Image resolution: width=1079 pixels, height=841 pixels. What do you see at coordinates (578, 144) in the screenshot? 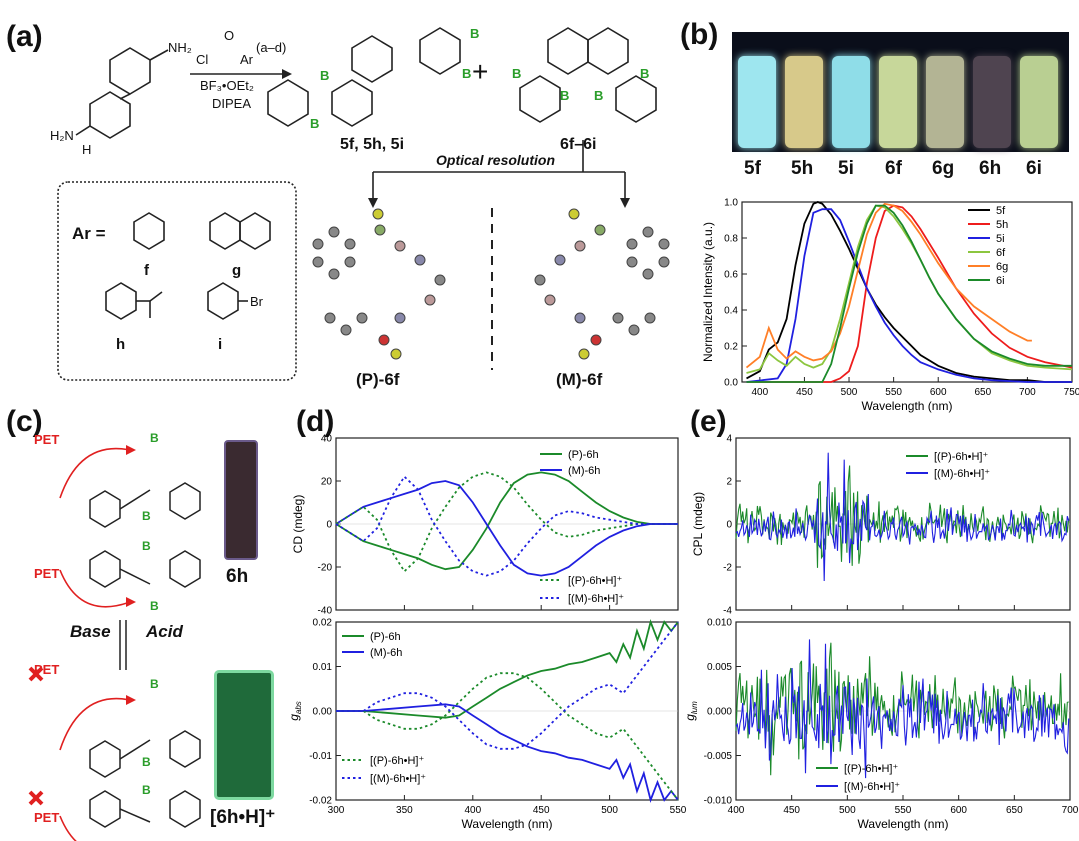
I see `products-6-label: 6f–6i` at bounding box center [578, 144].